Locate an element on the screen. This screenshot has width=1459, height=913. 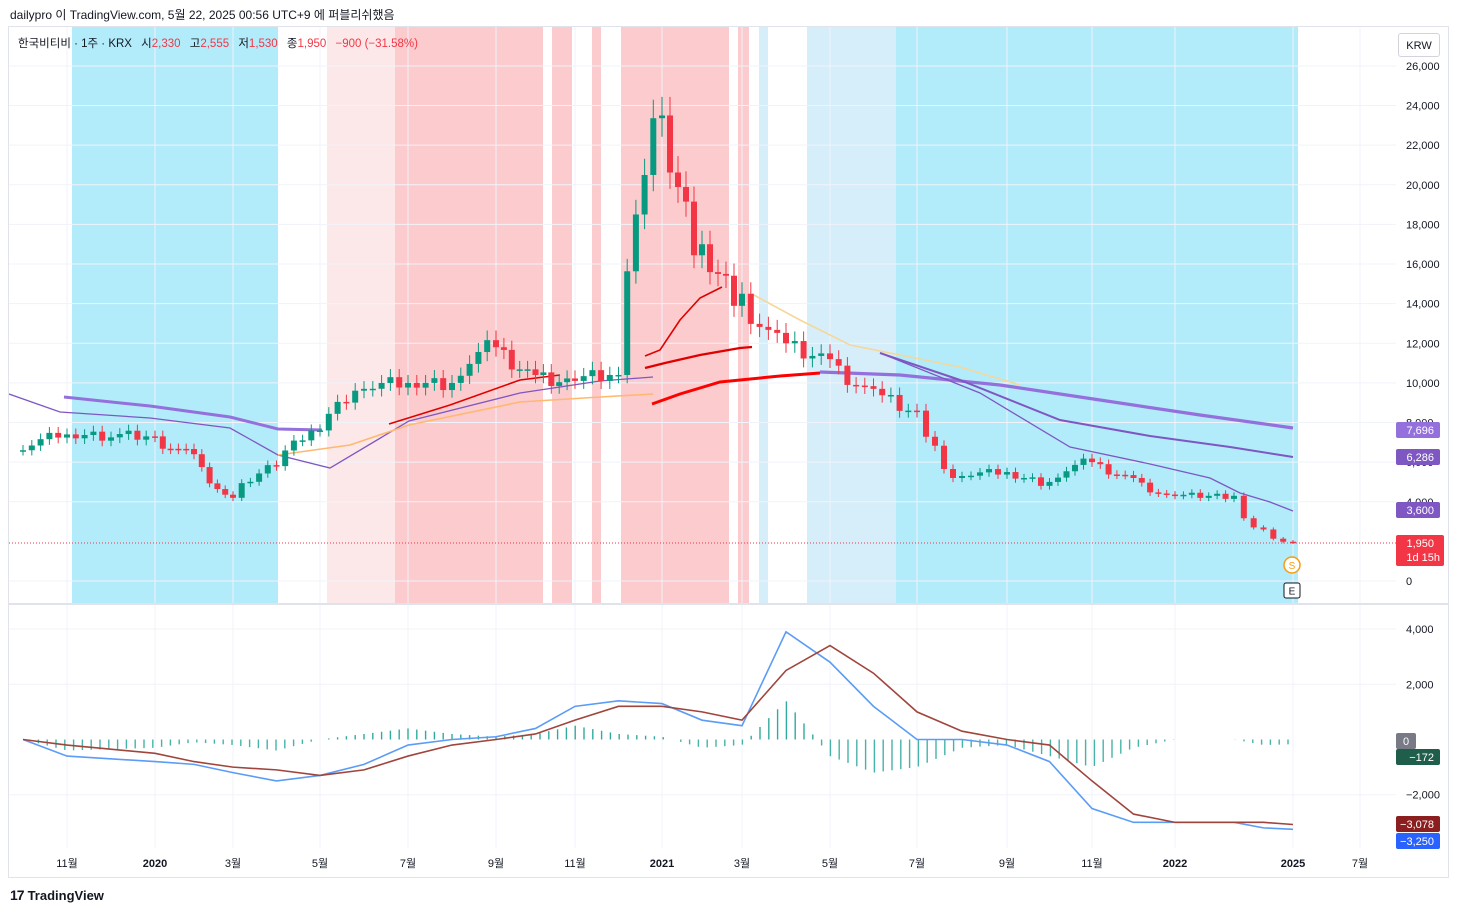
open-label: 시 is located at coordinates (146, 44).